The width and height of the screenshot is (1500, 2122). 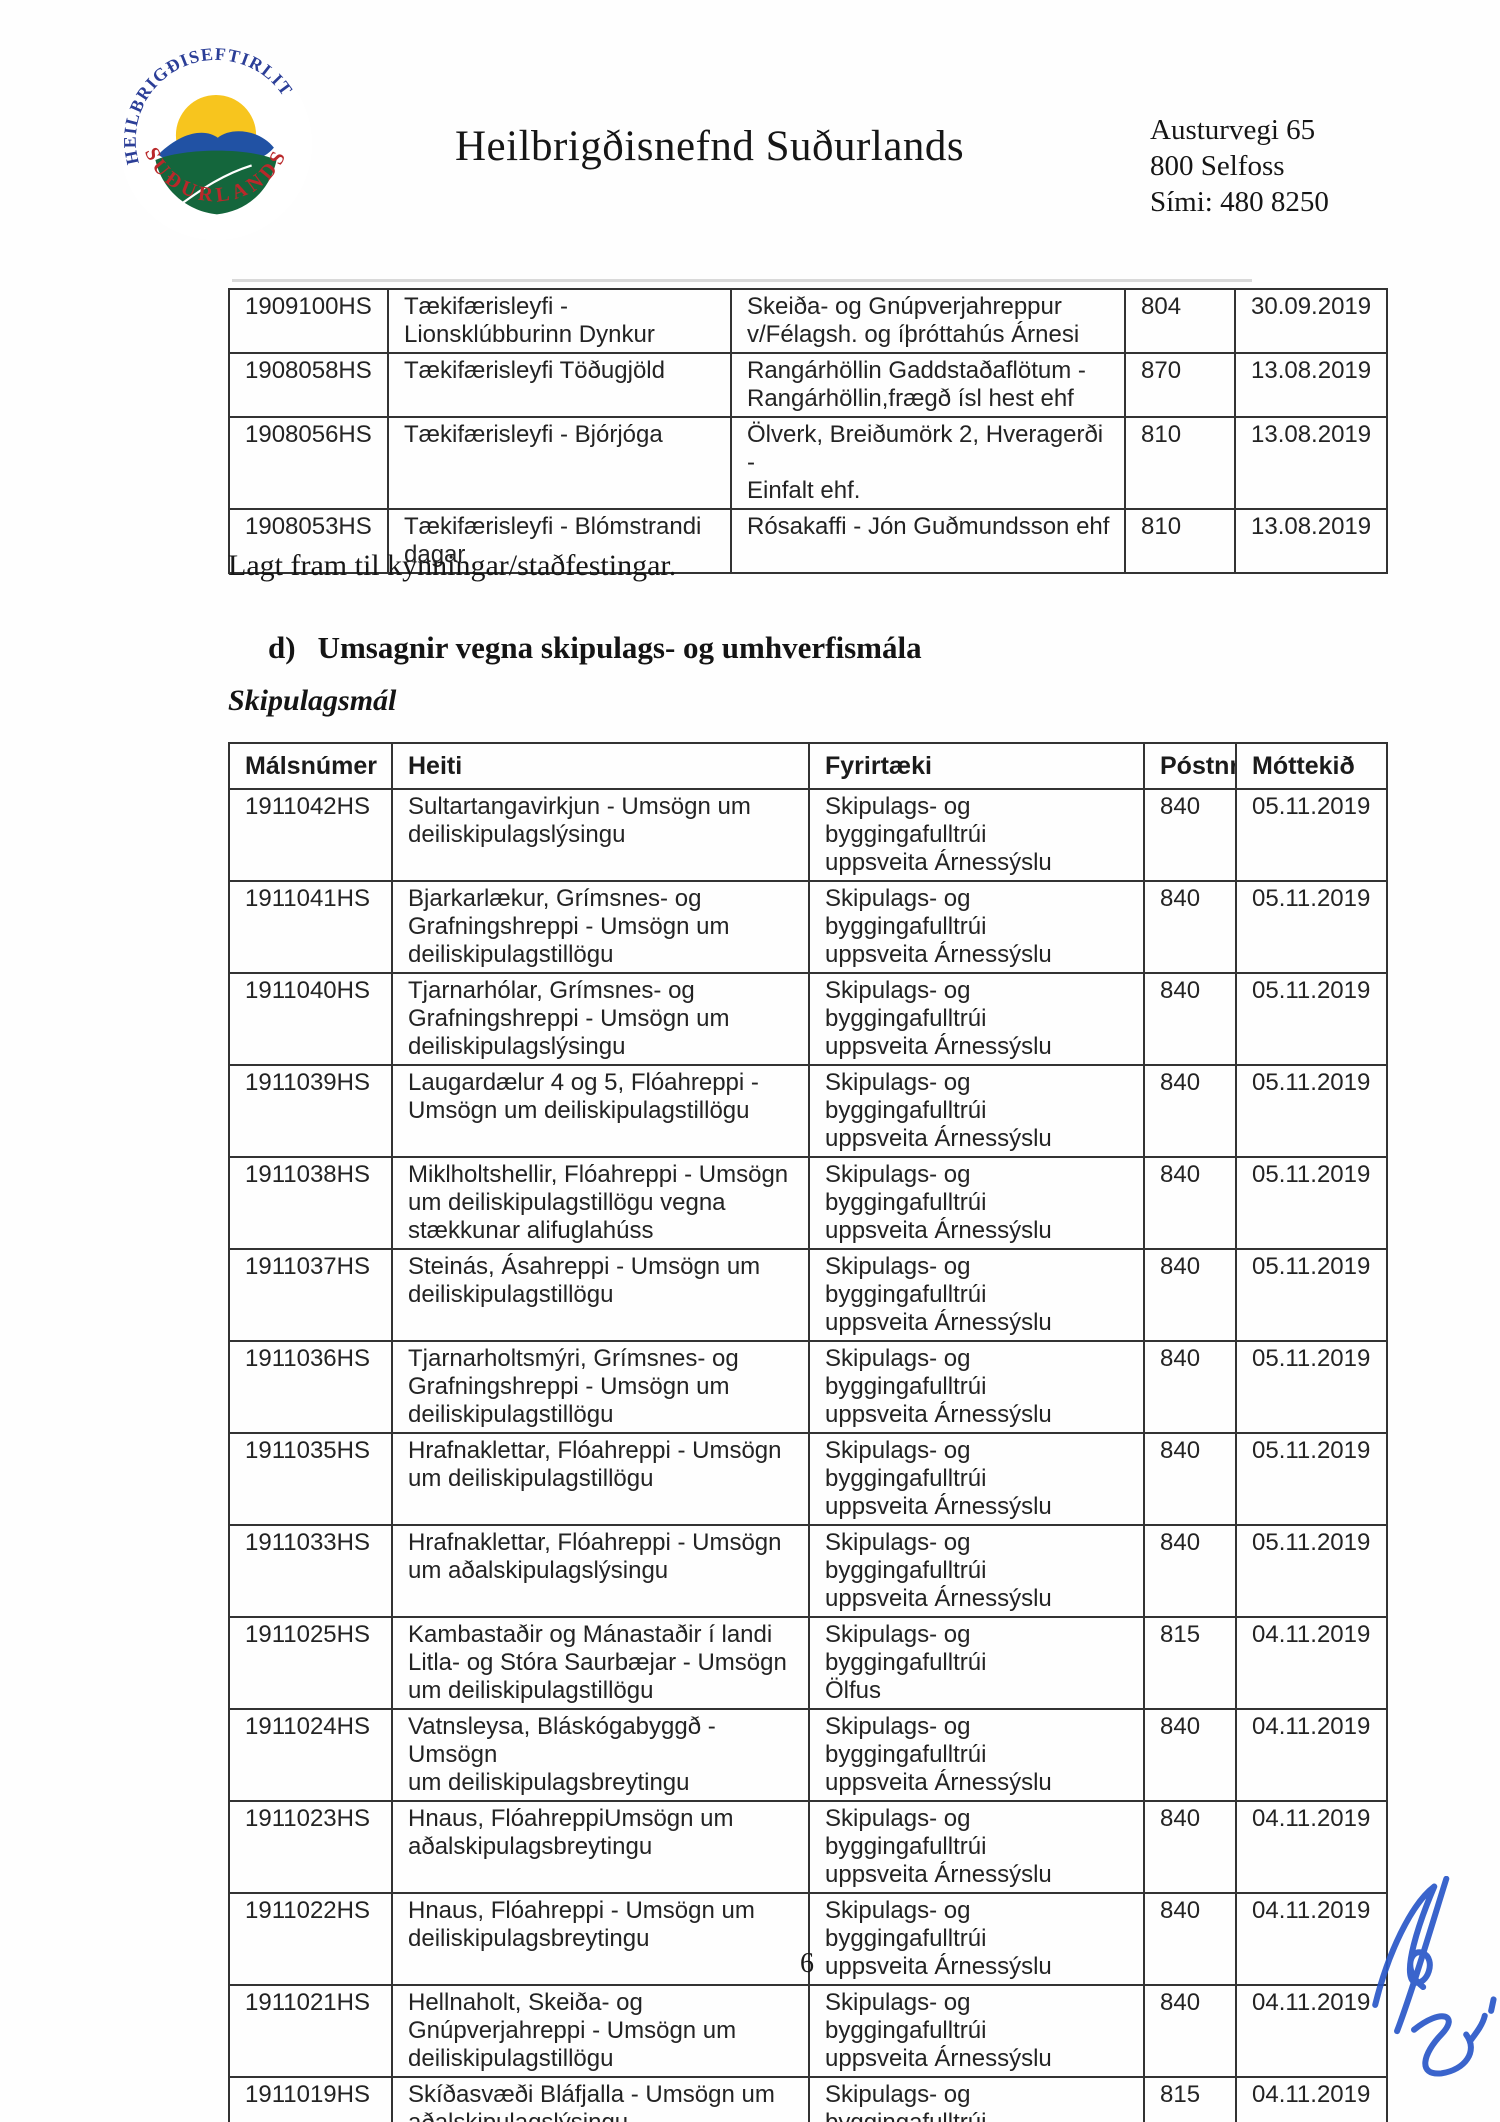 I want to click on case-number-cell: 1911021HS, so click(x=310, y=2031).